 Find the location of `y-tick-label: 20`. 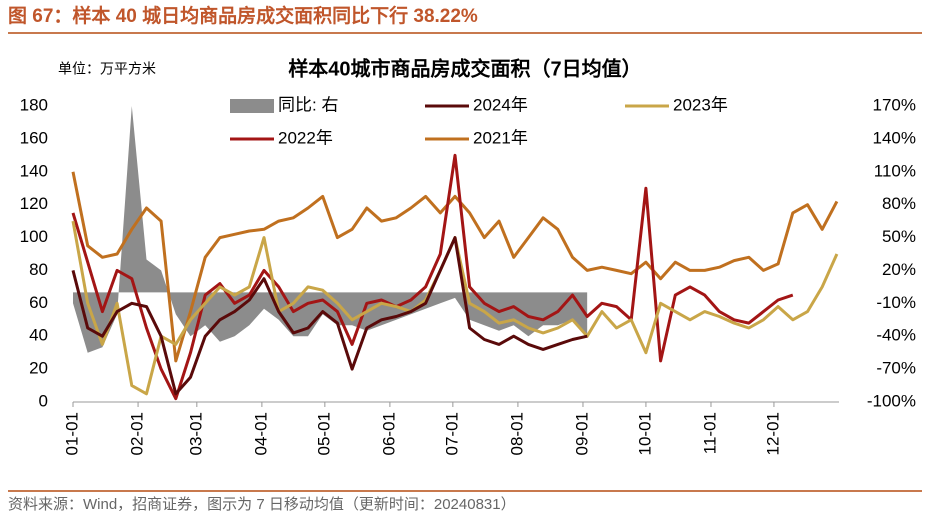

y-tick-label: 20 is located at coordinates (38, 368).